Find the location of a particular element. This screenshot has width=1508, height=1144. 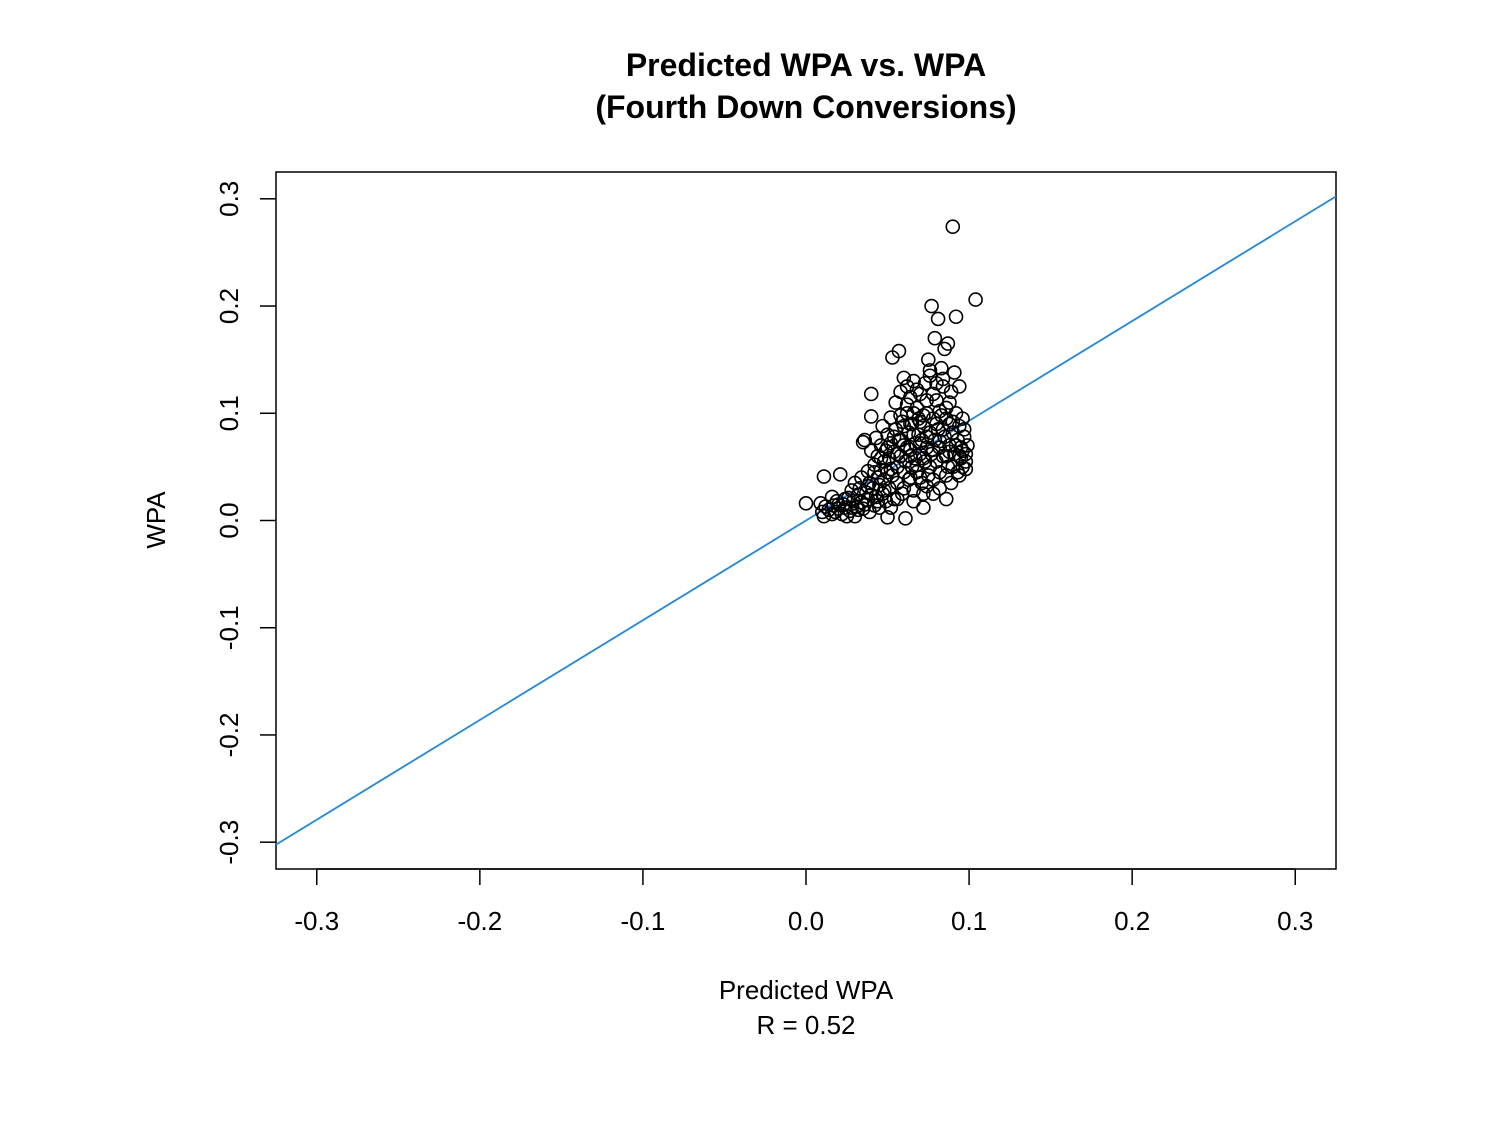

x-tick-label: 0.0 is located at coordinates (806, 921).